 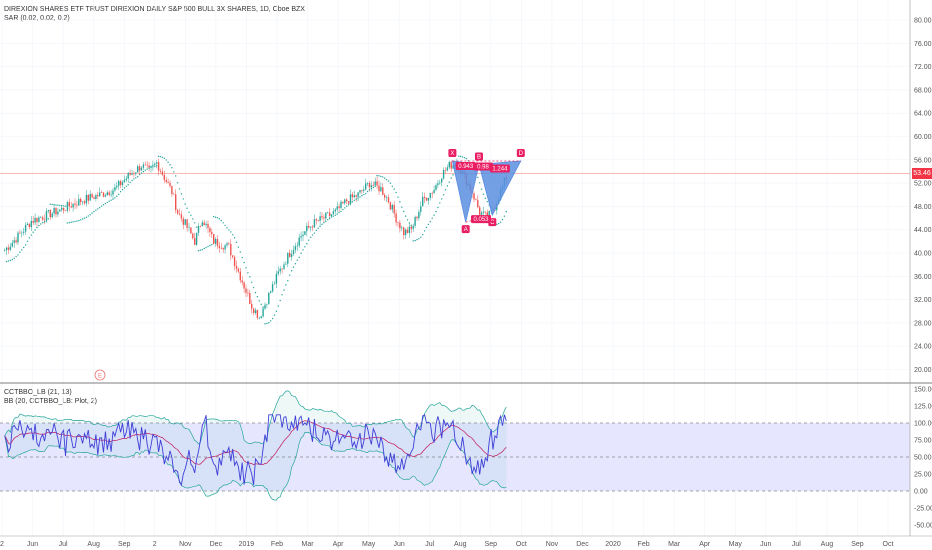 What do you see at coordinates (63, 544) in the screenshot?
I see `time-tick-label: Jul` at bounding box center [63, 544].